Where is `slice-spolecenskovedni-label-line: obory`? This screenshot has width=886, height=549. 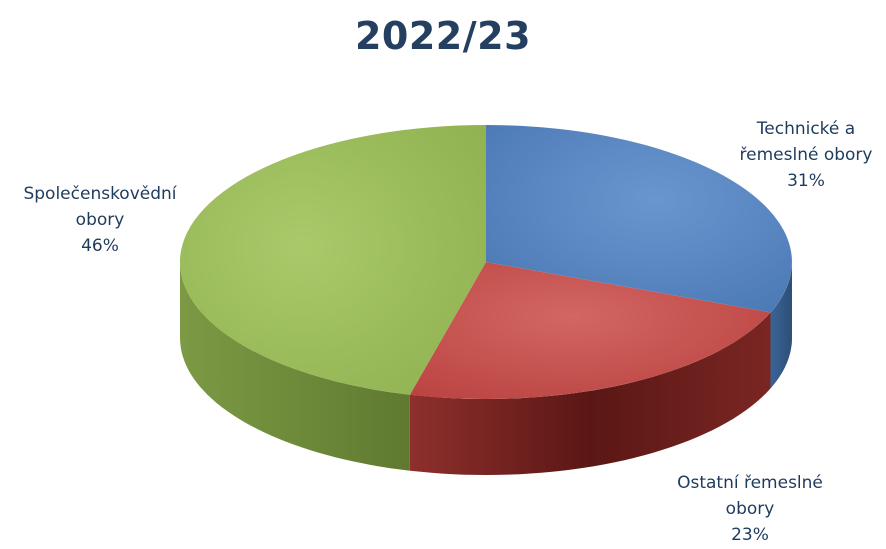
slice-spolecenskovedni-label-line: obory is located at coordinates (100, 220).